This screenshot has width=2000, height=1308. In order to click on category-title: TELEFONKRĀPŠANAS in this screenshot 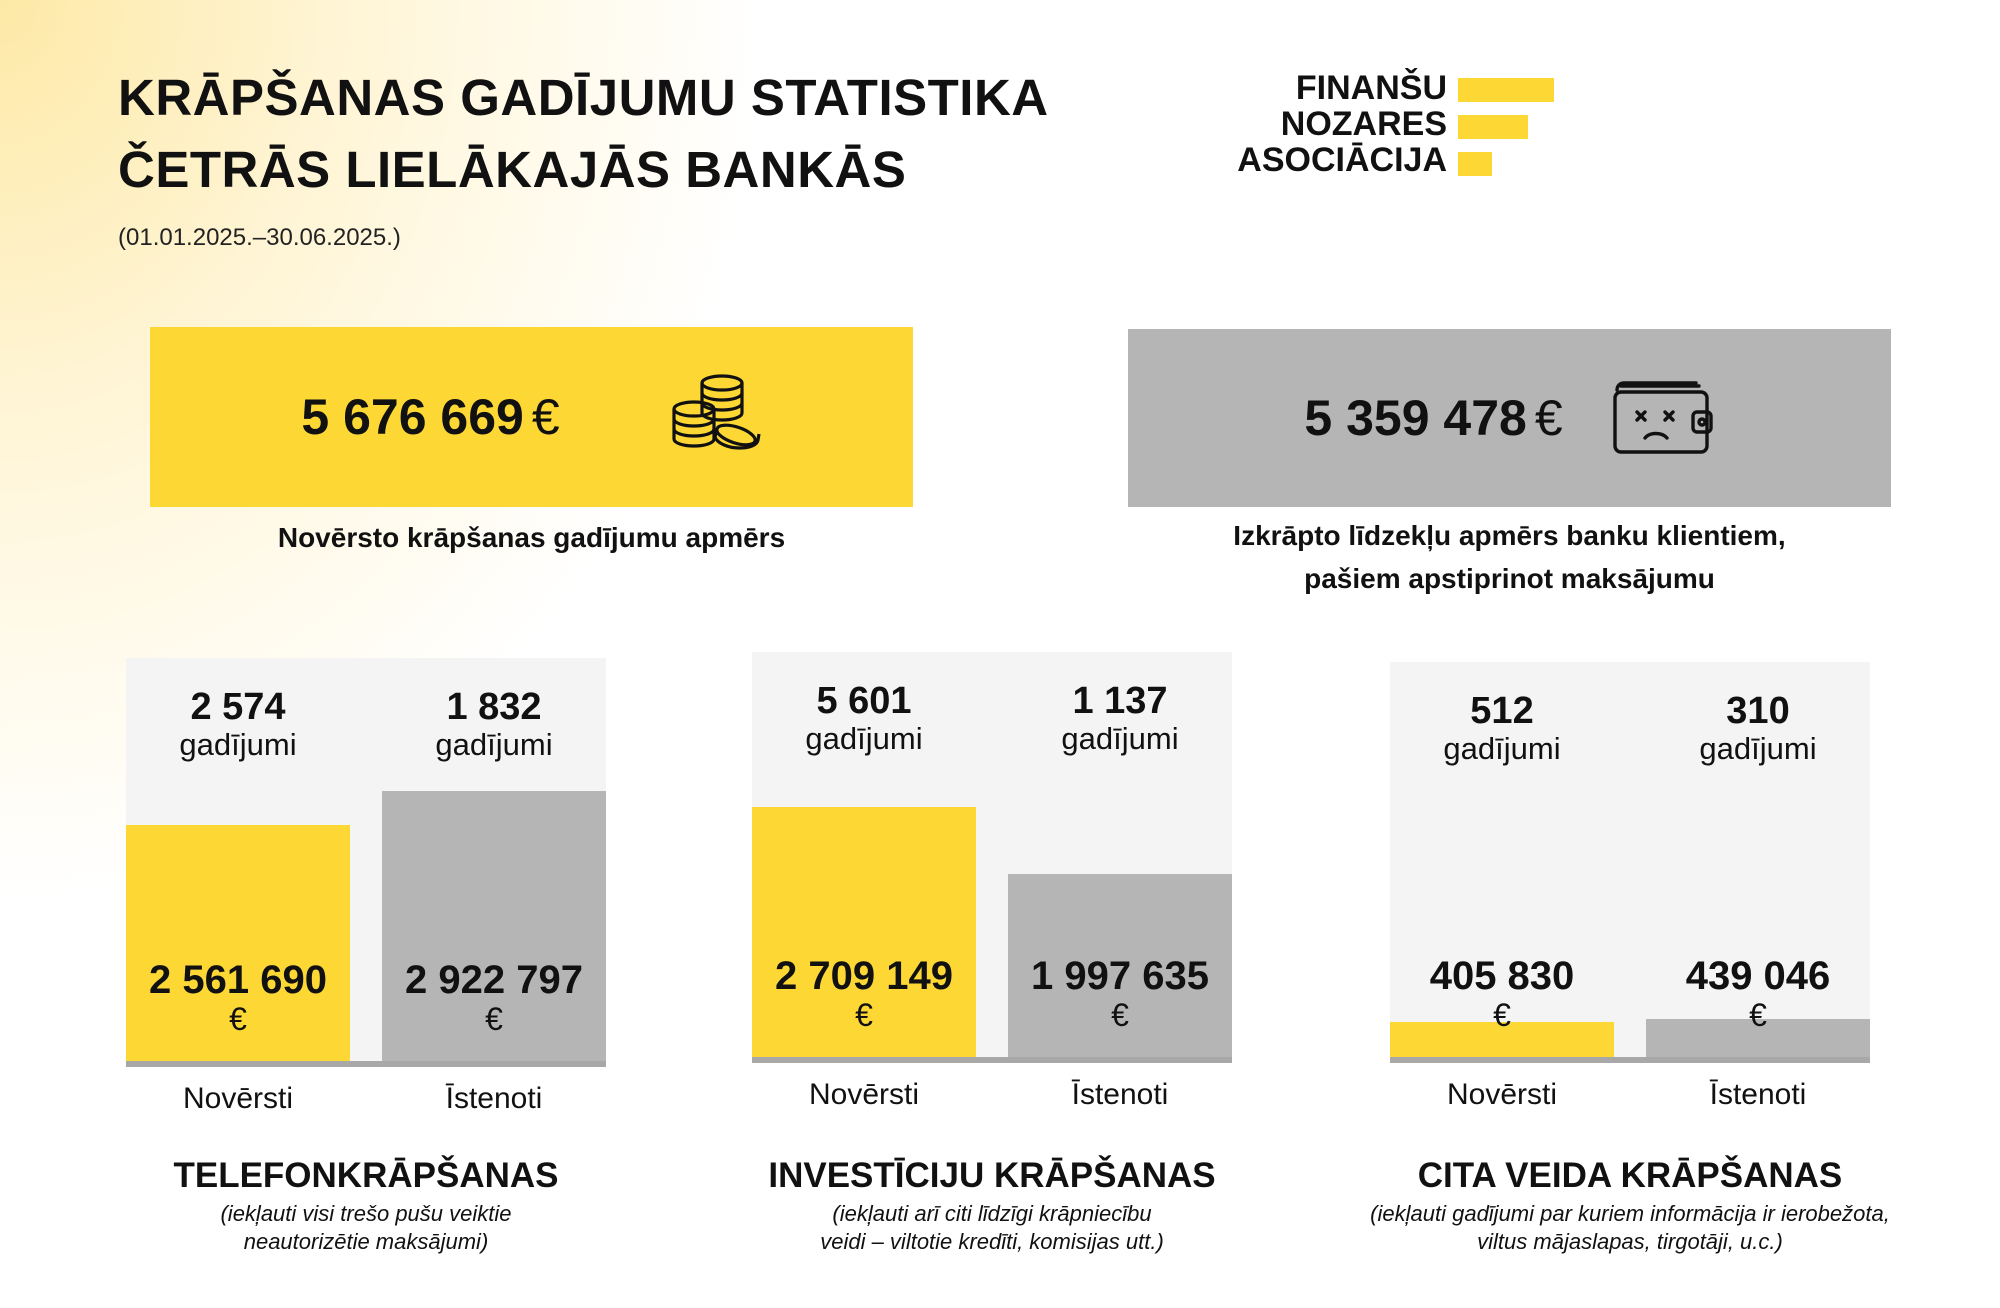, I will do `click(366, 1175)`.